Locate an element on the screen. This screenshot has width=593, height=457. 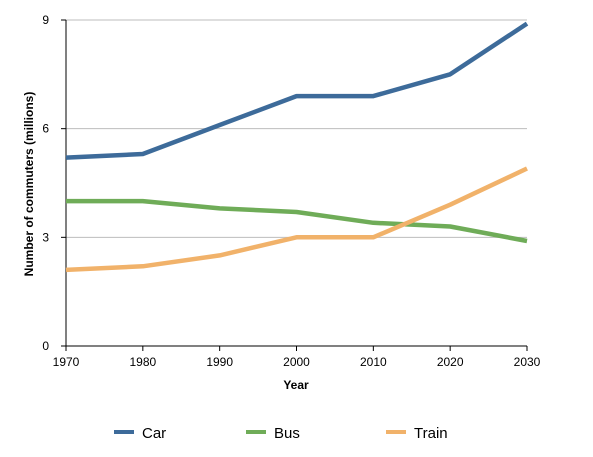
x-tick-label: 1980 is located at coordinates (142, 362).